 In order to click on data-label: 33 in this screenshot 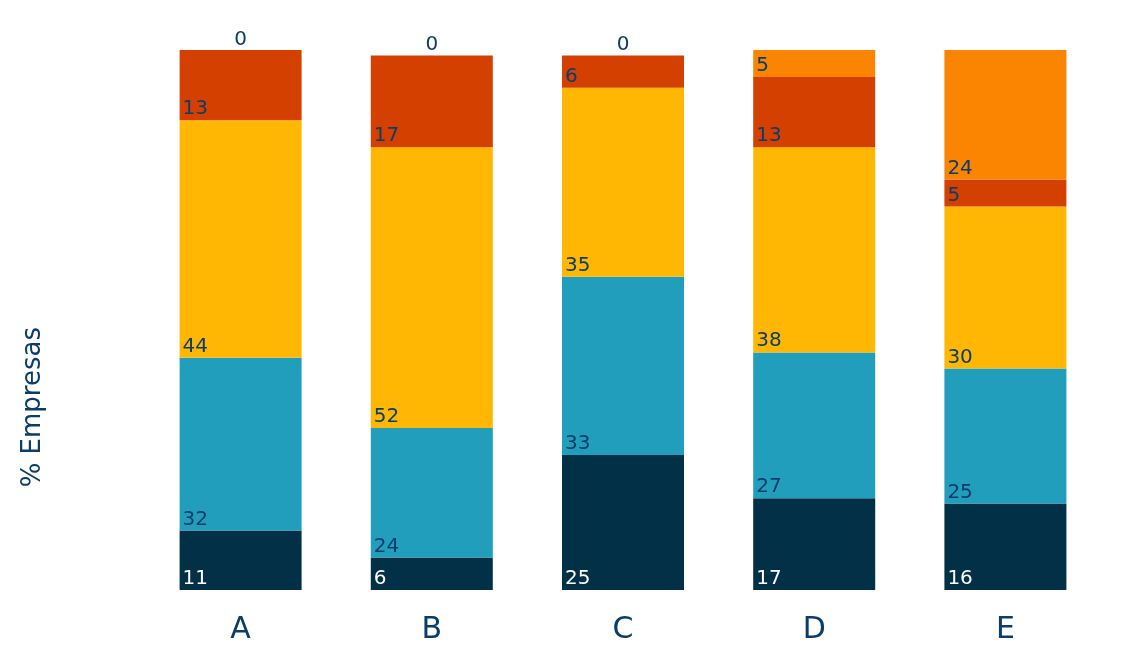, I will do `click(578, 442)`.